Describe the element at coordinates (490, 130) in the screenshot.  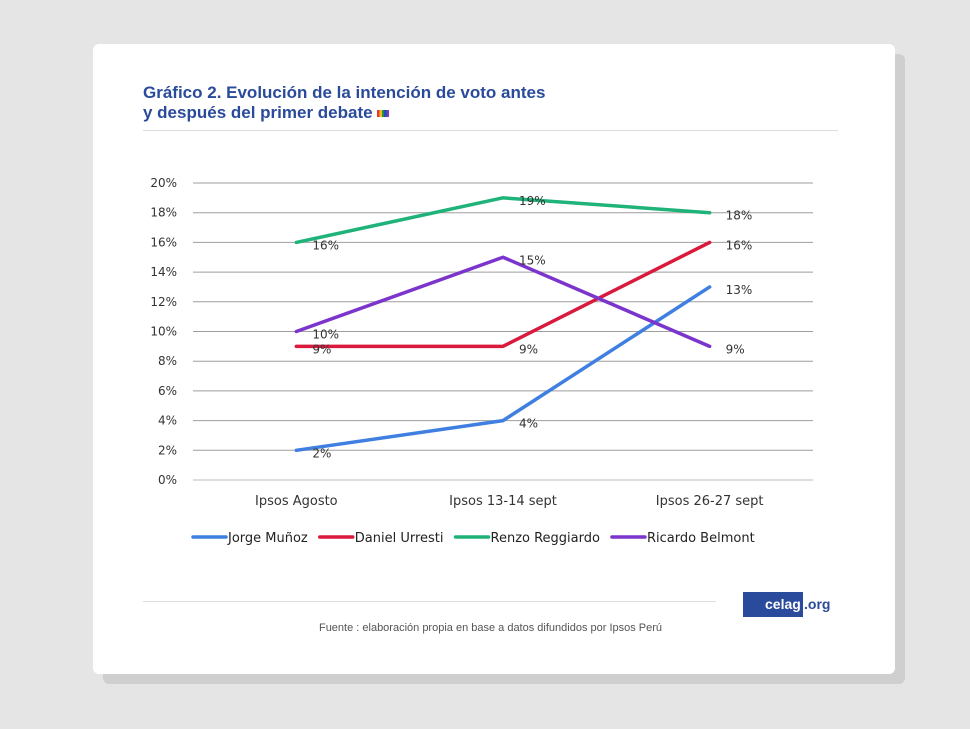
I see `title-divider` at that location.